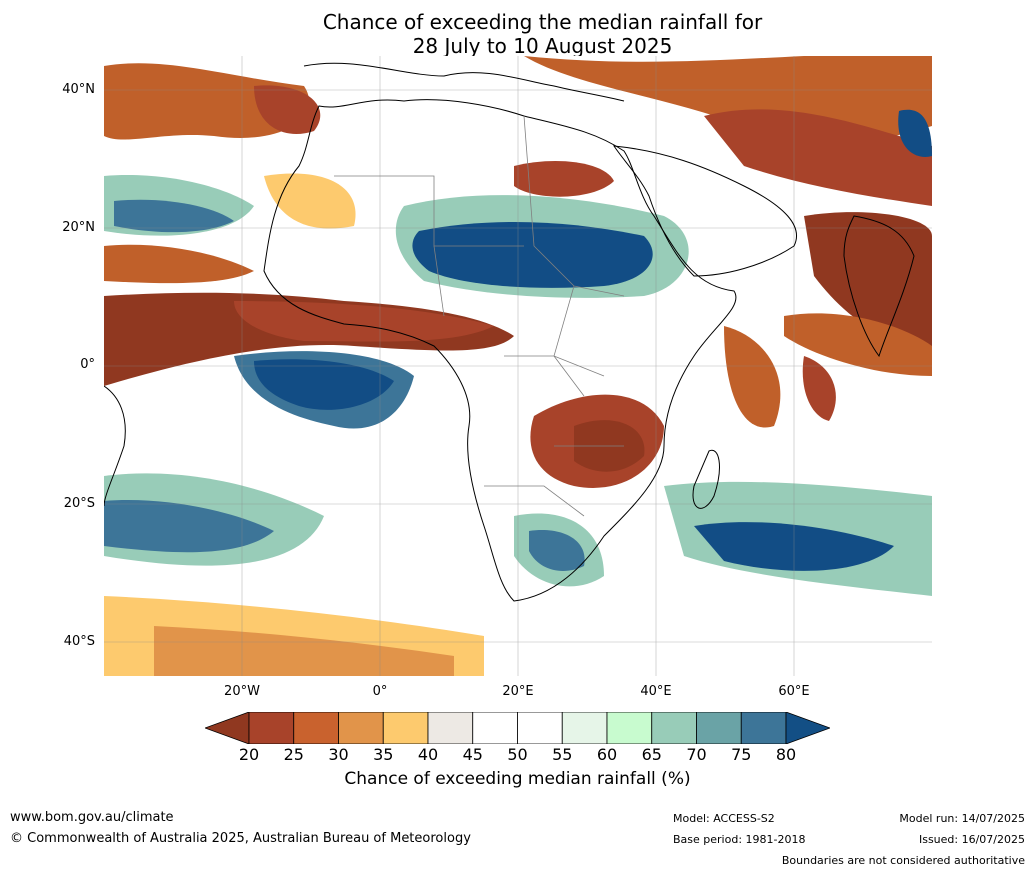 The width and height of the screenshot is (1035, 873). I want to click on colorbar-tick-label: 30, so click(338, 754).